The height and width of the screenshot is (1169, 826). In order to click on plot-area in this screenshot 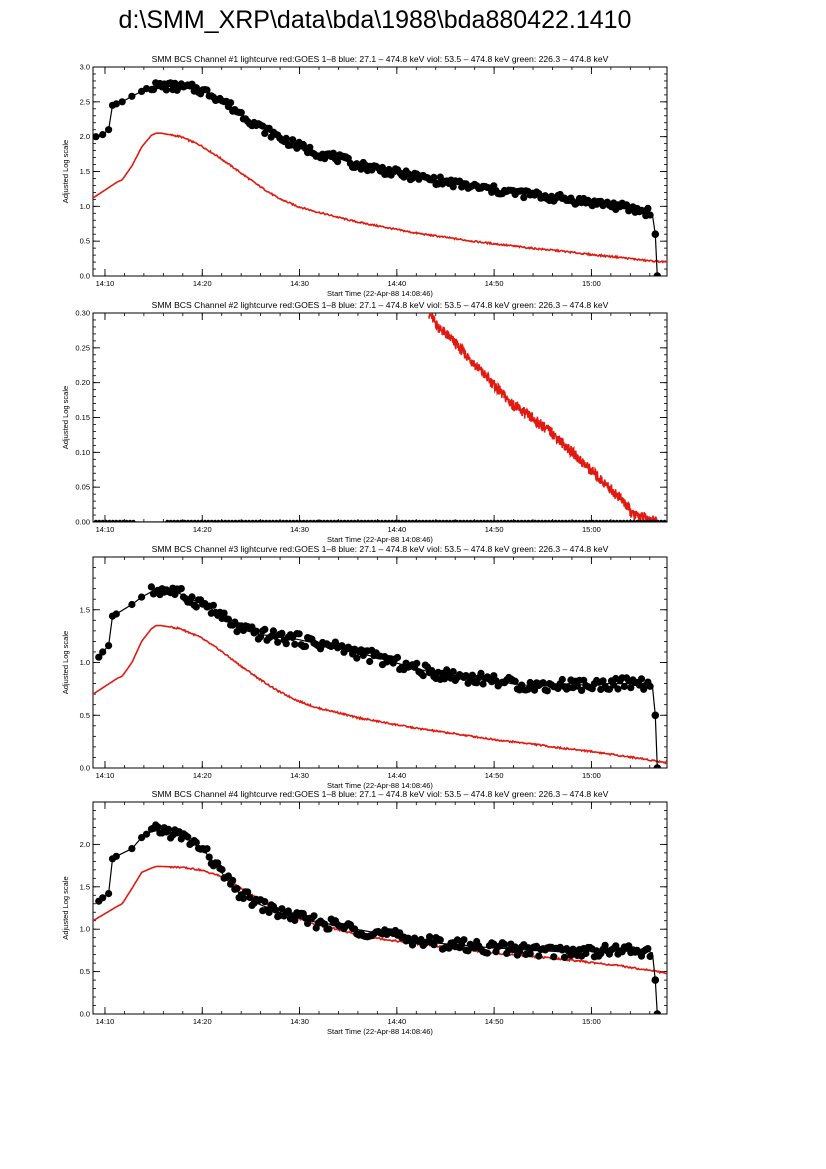, I will do `click(380, 177)`.